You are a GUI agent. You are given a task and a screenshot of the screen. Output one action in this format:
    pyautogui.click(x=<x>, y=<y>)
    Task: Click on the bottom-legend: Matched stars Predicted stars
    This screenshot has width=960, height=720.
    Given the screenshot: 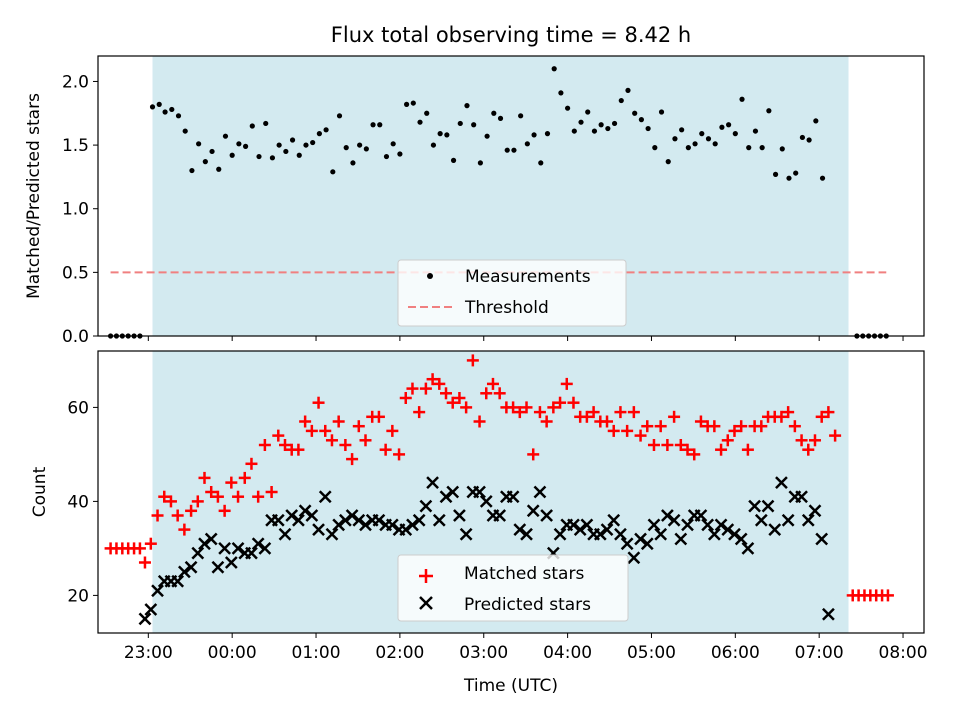 What is the action you would take?
    pyautogui.click(x=513, y=588)
    